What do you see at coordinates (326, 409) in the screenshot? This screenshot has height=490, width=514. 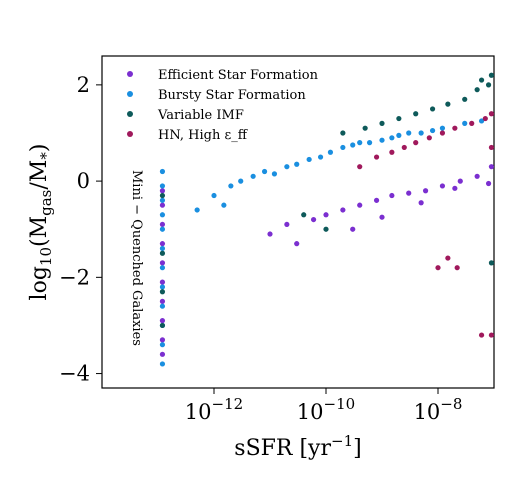 I see `x-tick-label: 10−10` at bounding box center [326, 409].